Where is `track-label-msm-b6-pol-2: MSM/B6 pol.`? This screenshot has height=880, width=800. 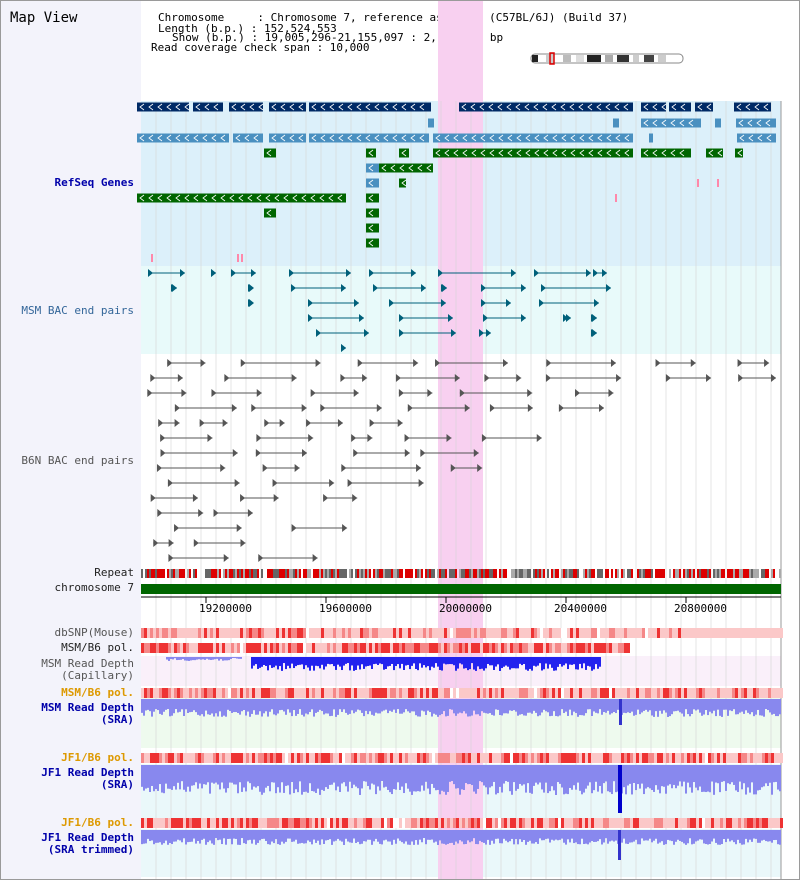 track-label-msm-b6-pol-2: MSM/B6 pol. is located at coordinates (97, 692).